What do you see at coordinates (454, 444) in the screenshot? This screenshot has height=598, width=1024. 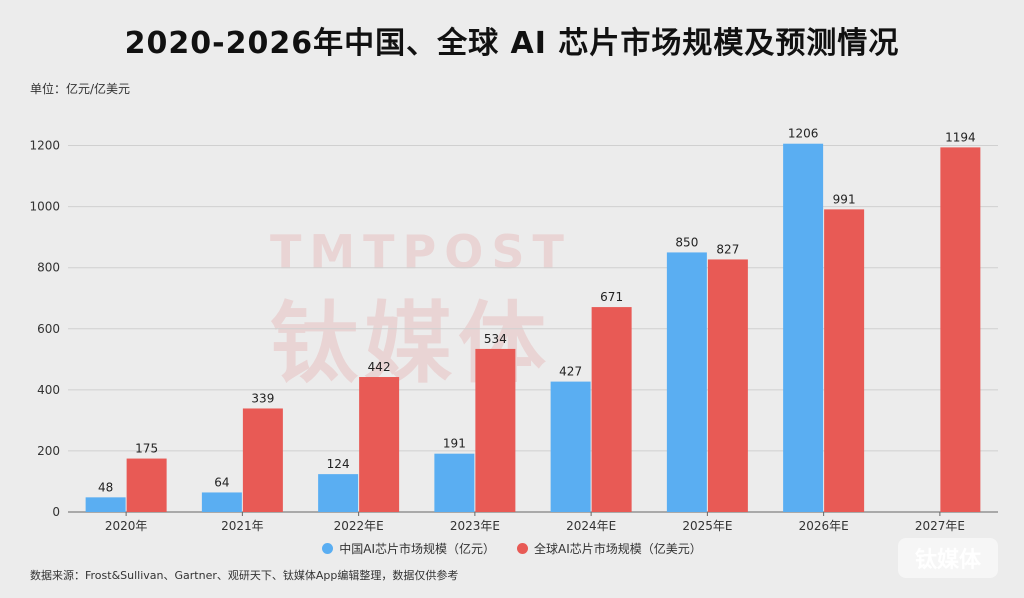 I see `data-label: 191` at bounding box center [454, 444].